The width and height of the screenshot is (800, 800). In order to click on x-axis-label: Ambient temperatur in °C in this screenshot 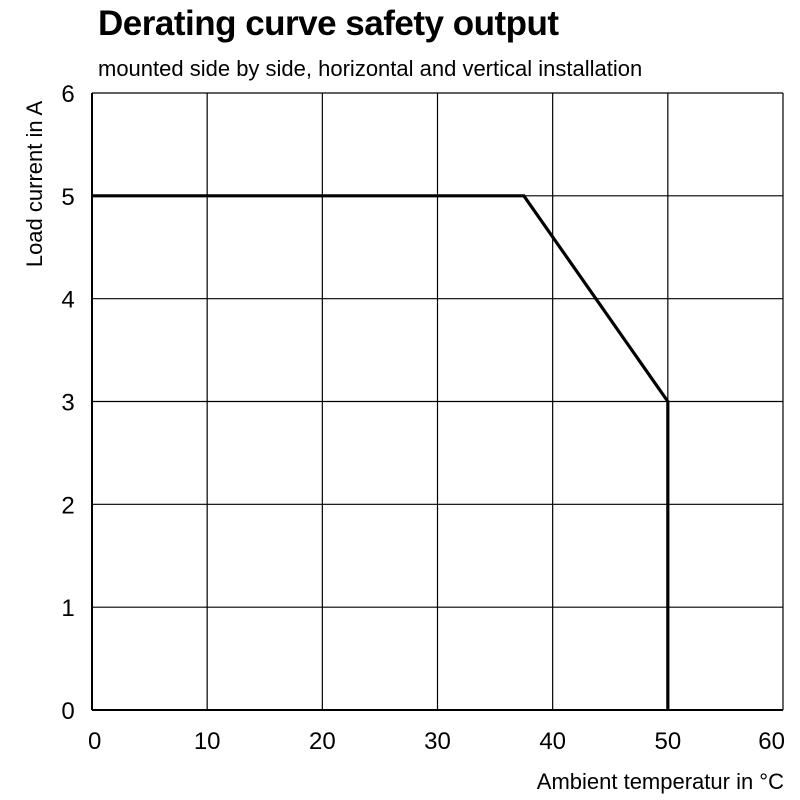, I will do `click(660, 781)`.